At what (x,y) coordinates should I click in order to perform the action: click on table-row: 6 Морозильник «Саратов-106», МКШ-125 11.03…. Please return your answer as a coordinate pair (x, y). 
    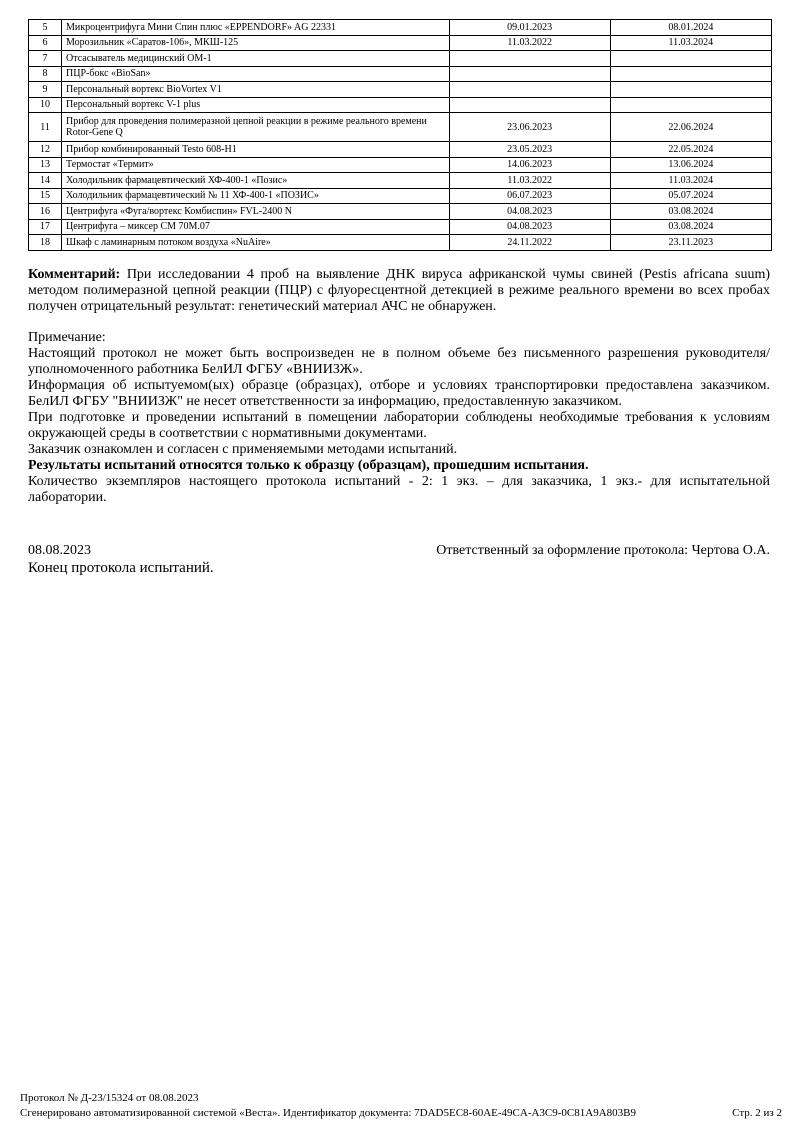
    Looking at the image, I should click on (400, 42).